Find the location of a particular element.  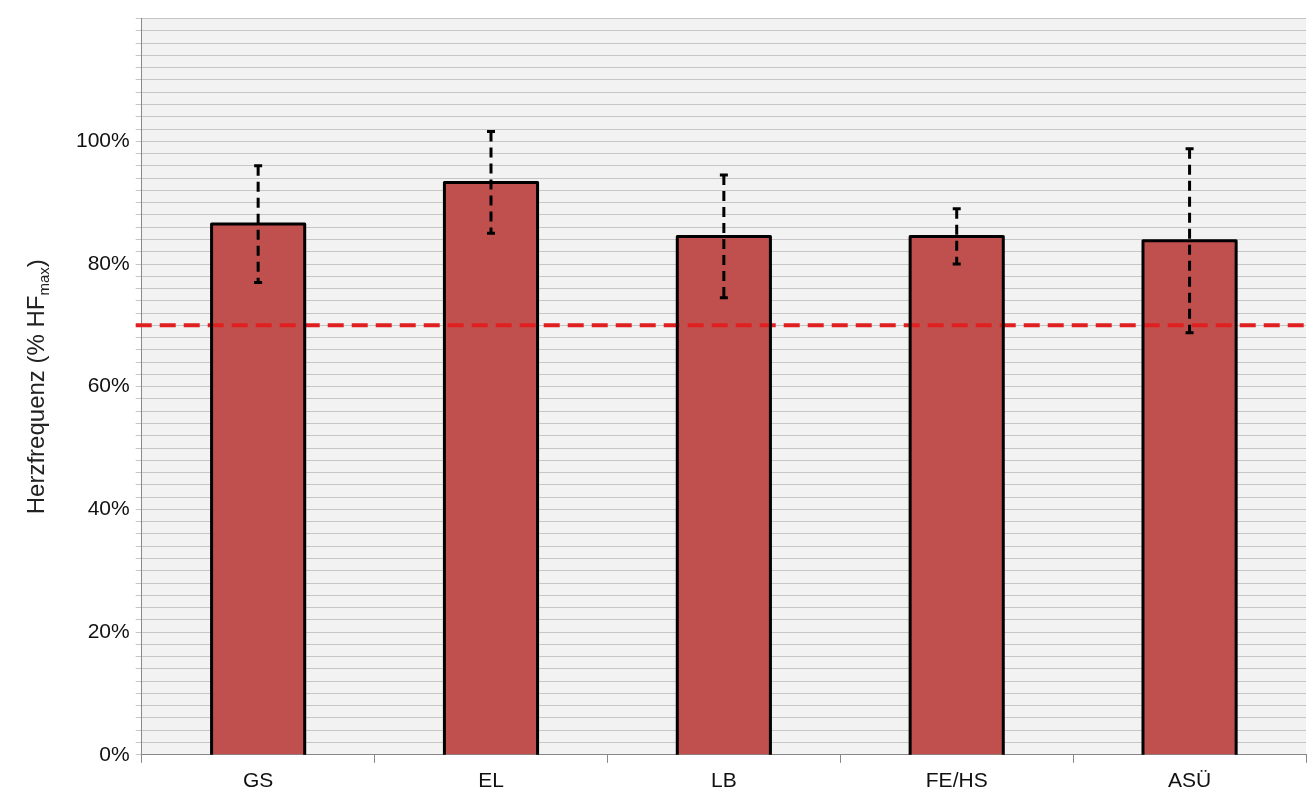

y-tick-label: 0% is located at coordinates (114, 753).